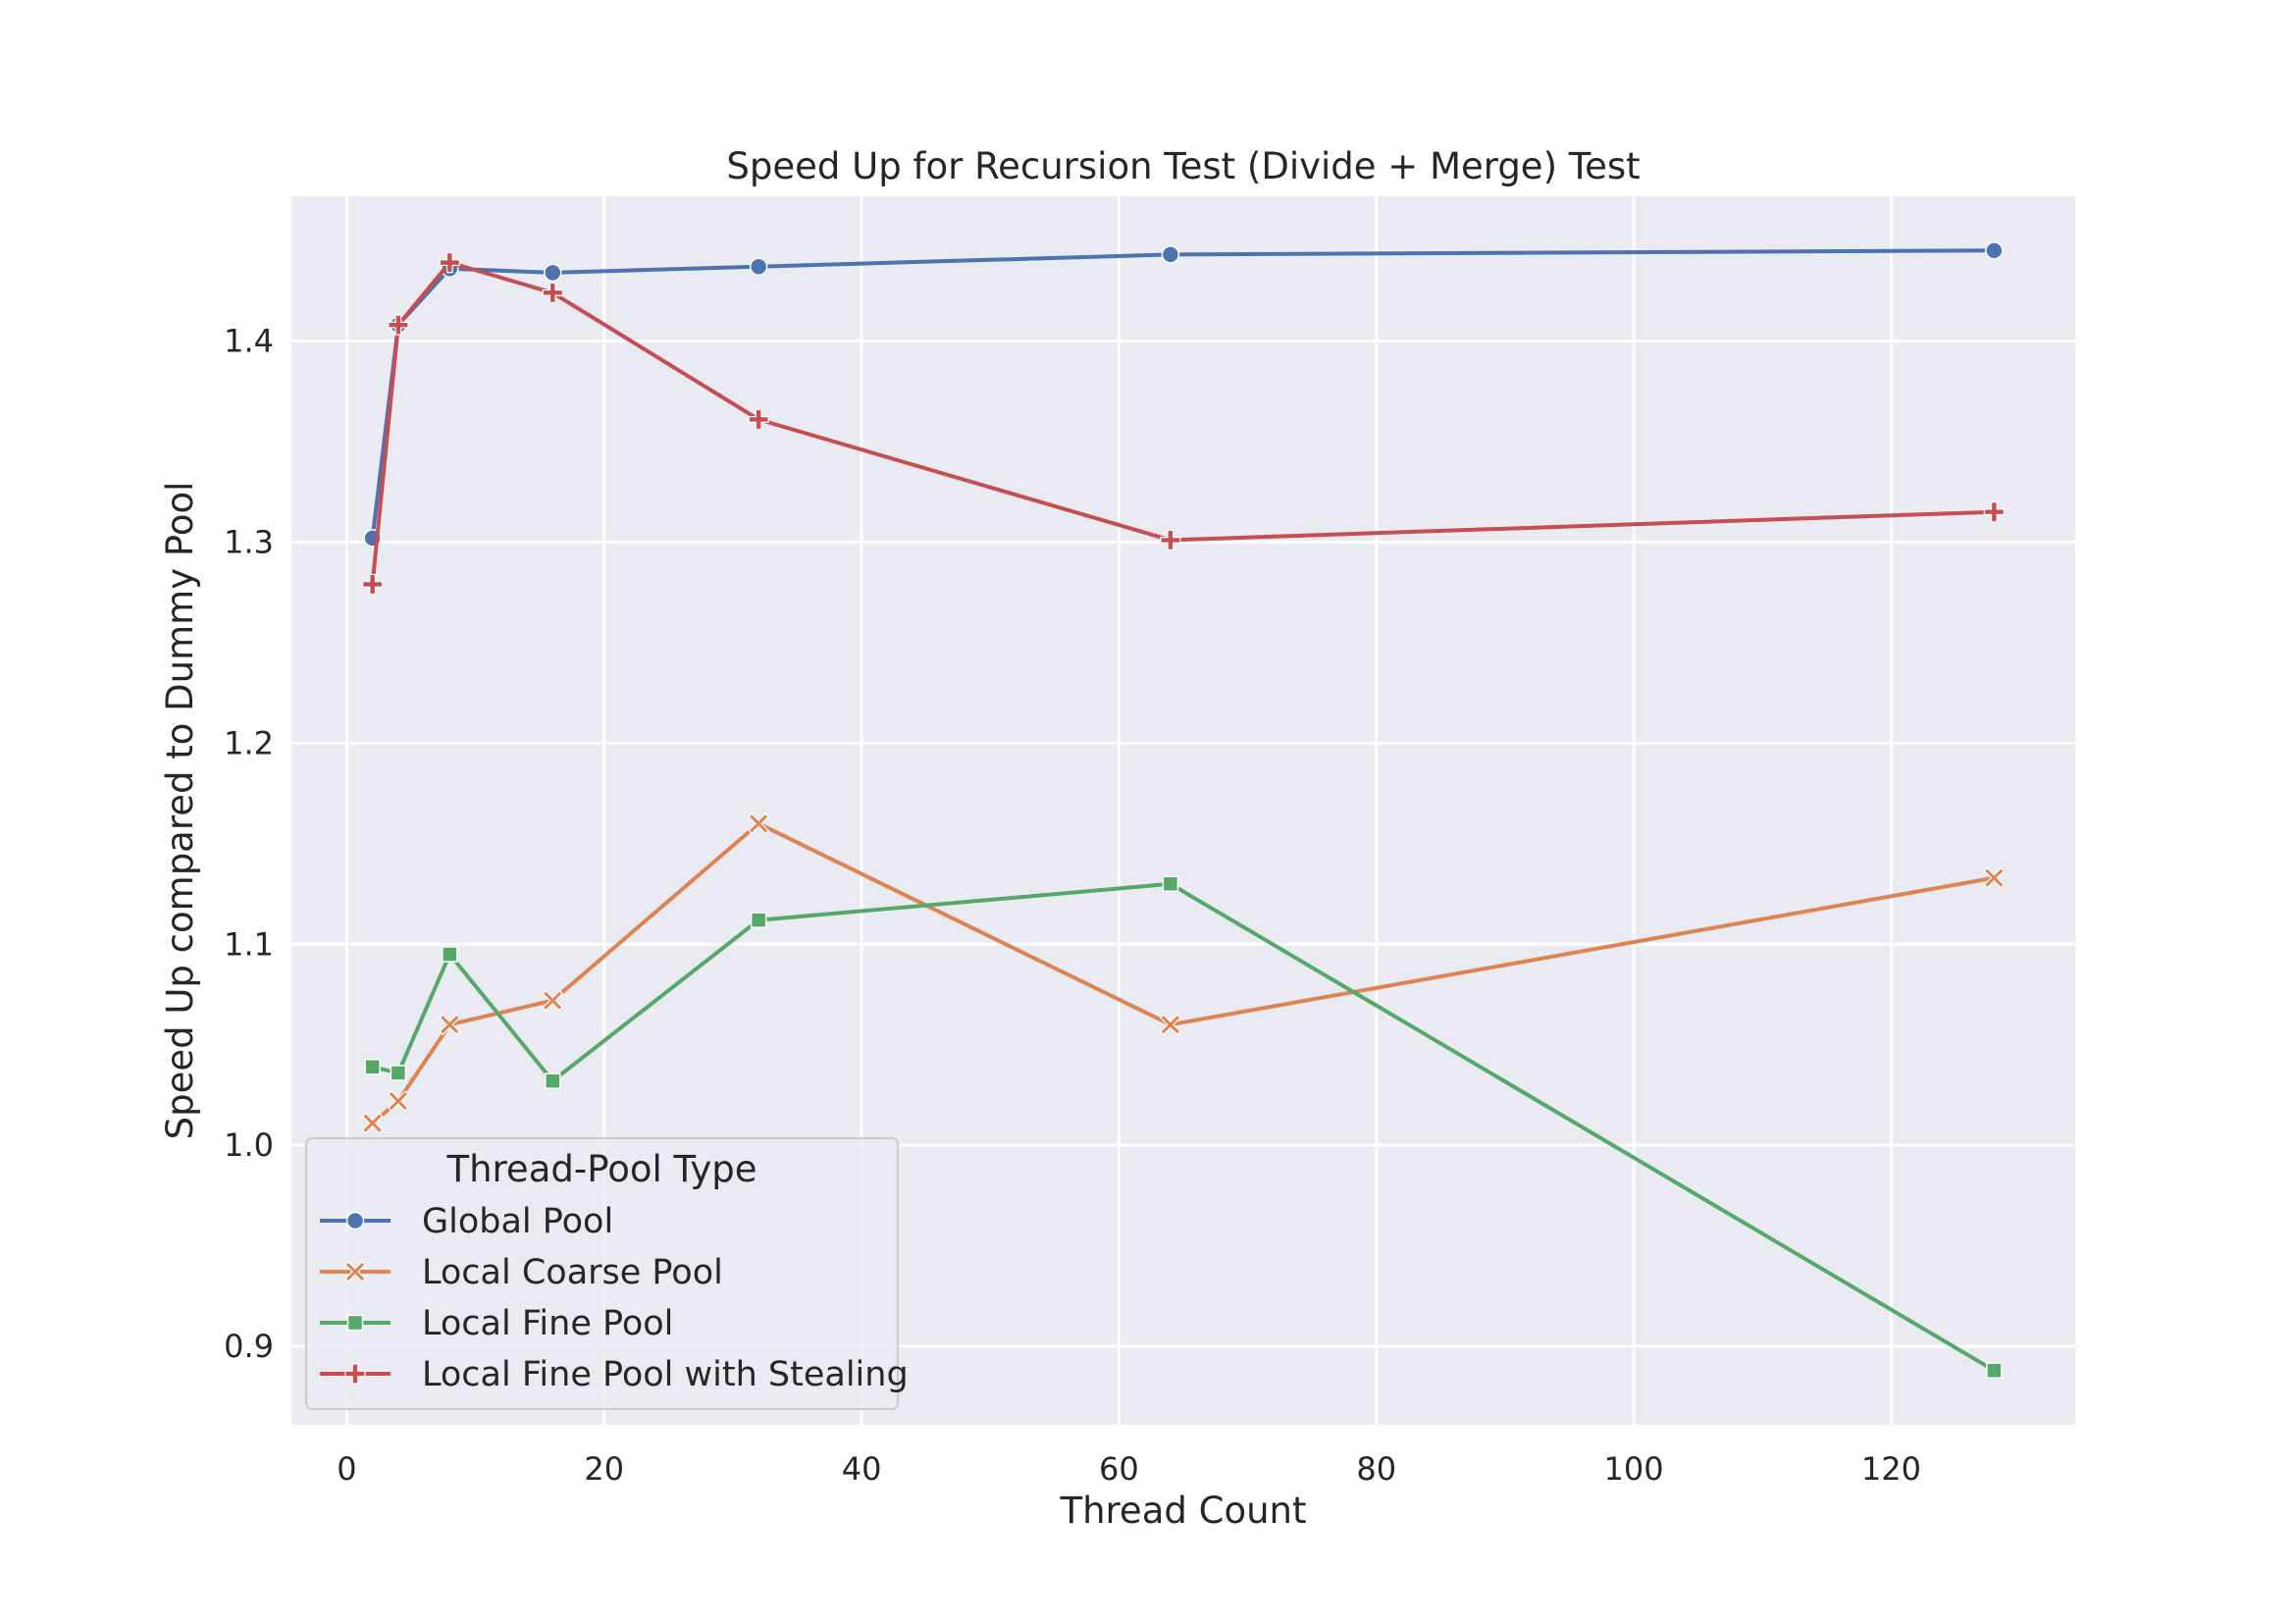 The width and height of the screenshot is (2296, 1623). Describe the element at coordinates (1891, 1469) in the screenshot. I see `x-tick-label: 120` at that location.